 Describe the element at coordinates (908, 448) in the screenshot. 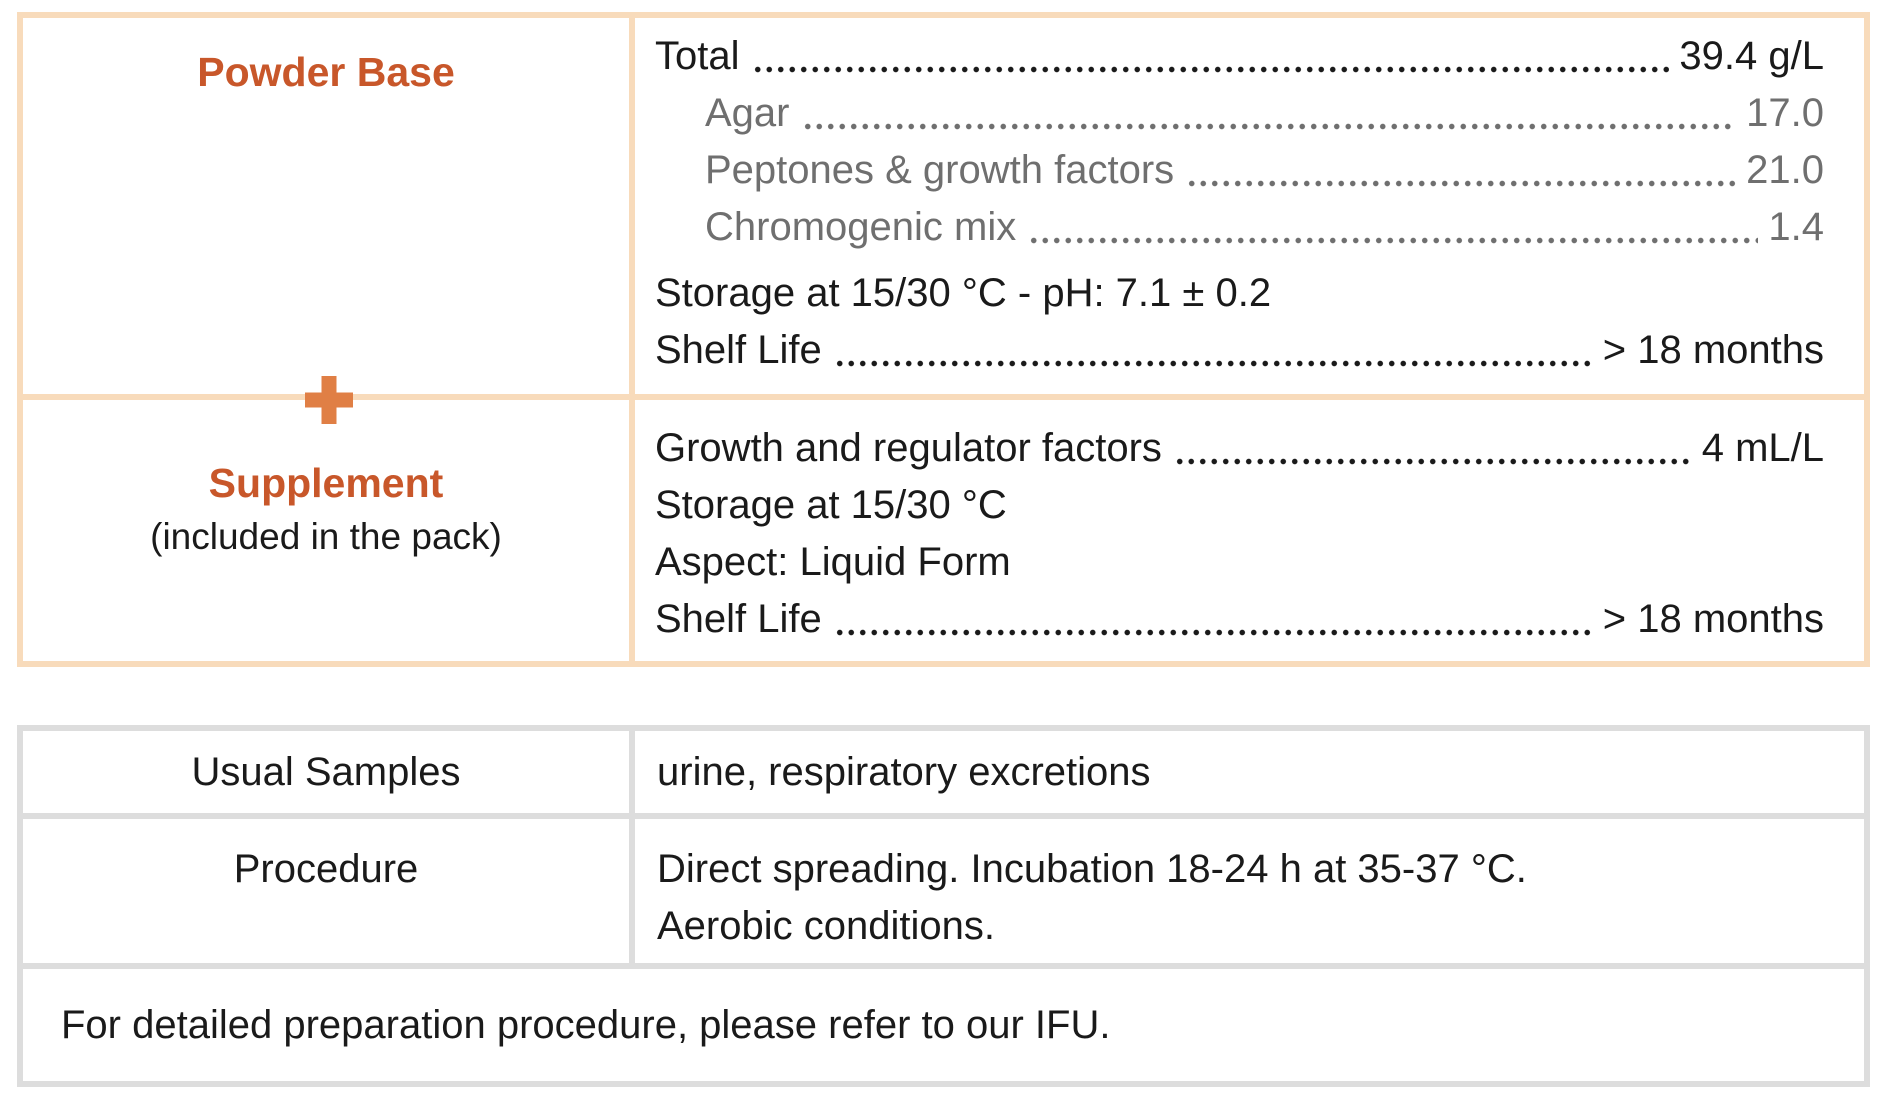

I see `spec-label: Growth and regulator factors` at that location.